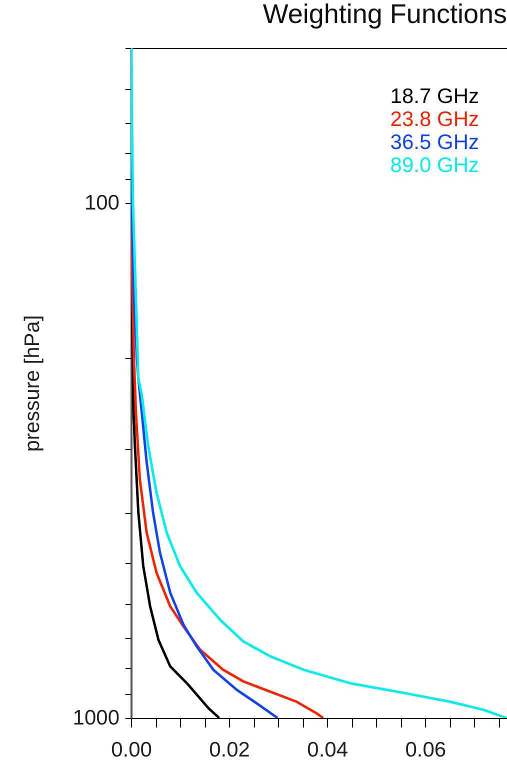 Image resolution: width=507 pixels, height=764 pixels. I want to click on x-tick-label: 0.00, so click(131, 750).